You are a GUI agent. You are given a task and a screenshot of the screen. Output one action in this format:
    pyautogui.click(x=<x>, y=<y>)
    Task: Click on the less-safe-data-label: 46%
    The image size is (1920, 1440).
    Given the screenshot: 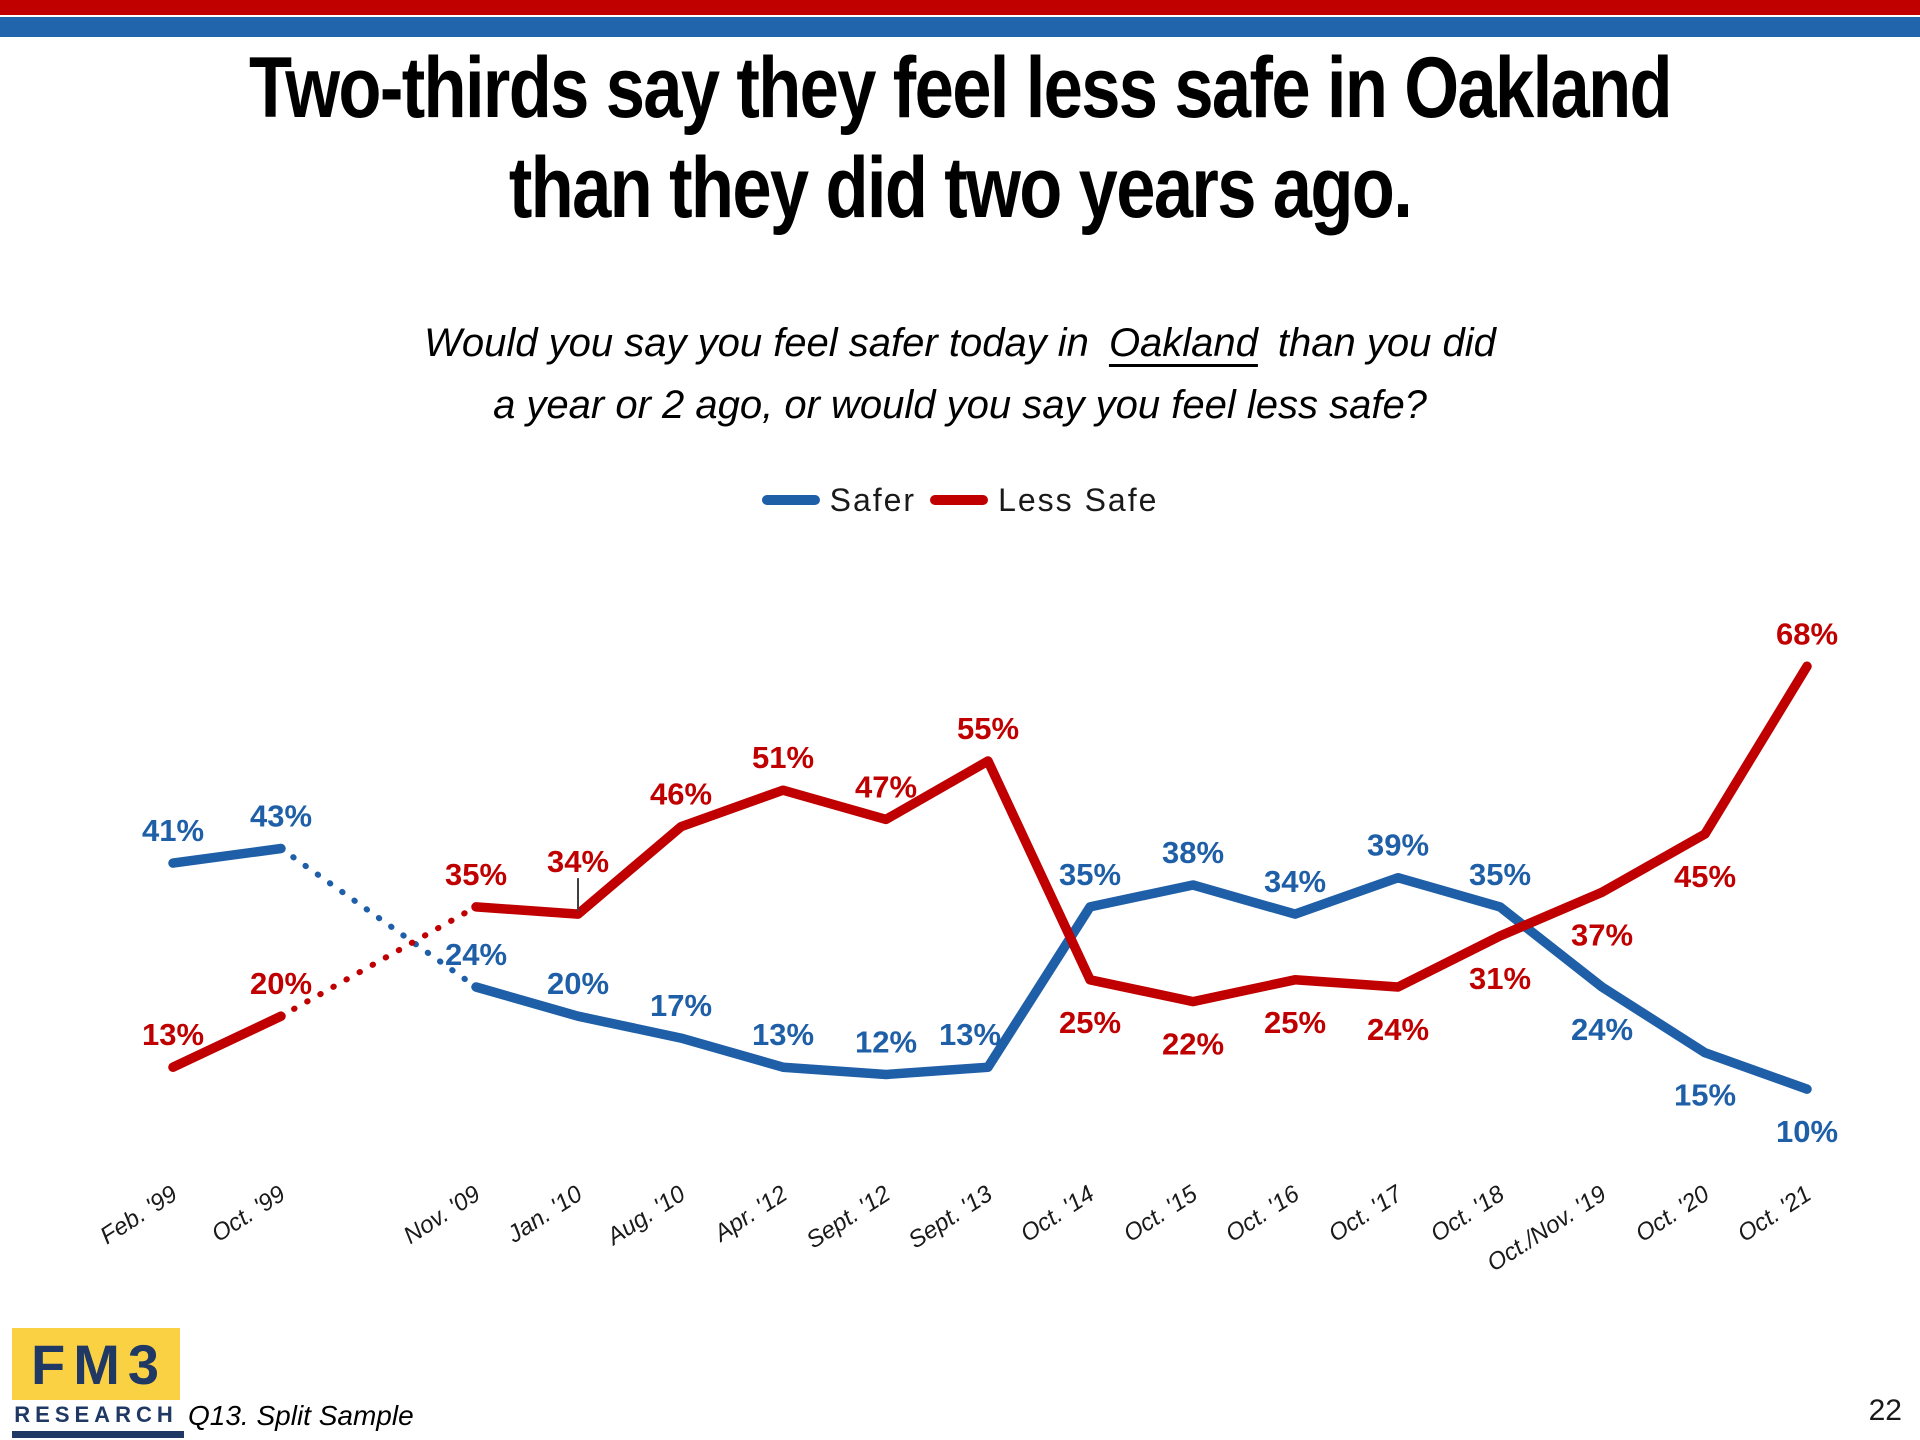 What is the action you would take?
    pyautogui.click(x=681, y=794)
    